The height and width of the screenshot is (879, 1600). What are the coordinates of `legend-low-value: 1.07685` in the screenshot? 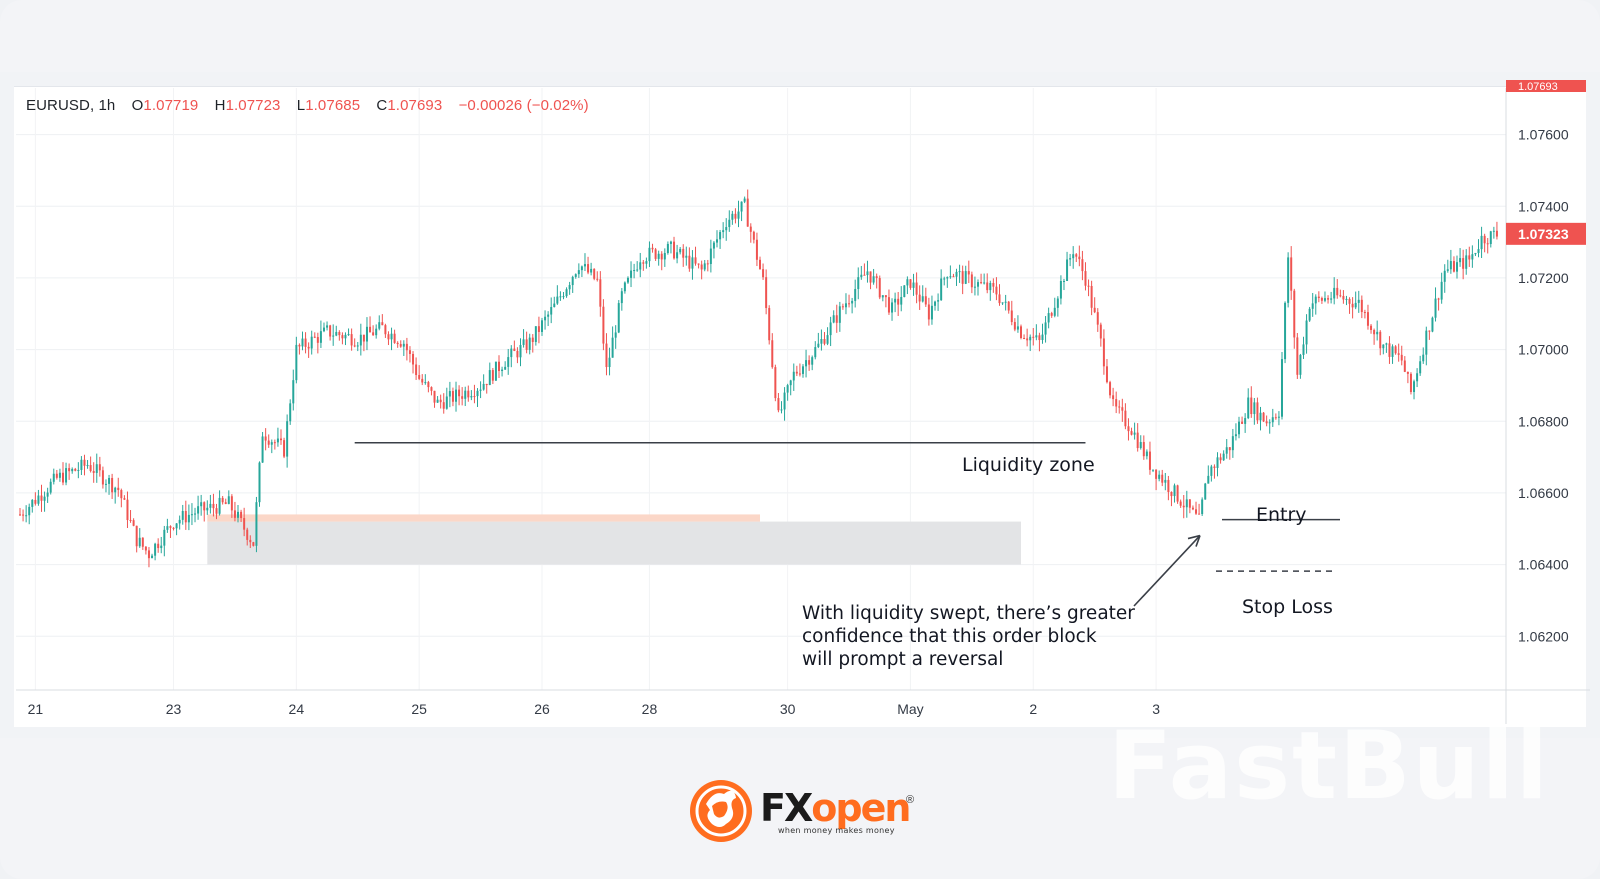 It's located at (333, 105).